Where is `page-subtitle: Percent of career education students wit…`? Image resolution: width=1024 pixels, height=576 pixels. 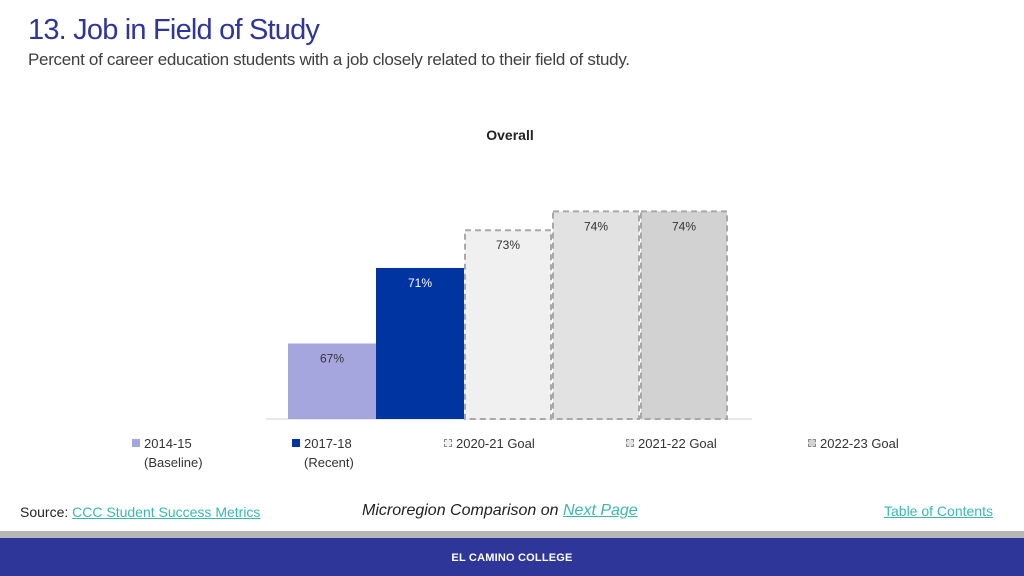 page-subtitle: Percent of career education students wit… is located at coordinates (329, 59).